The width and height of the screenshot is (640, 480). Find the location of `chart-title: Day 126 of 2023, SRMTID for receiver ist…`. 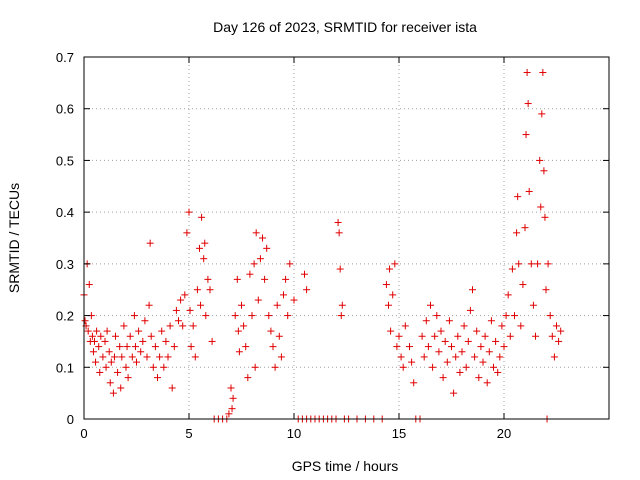

chart-title: Day 126 of 2023, SRMTID for receiver ist… is located at coordinates (345, 27).